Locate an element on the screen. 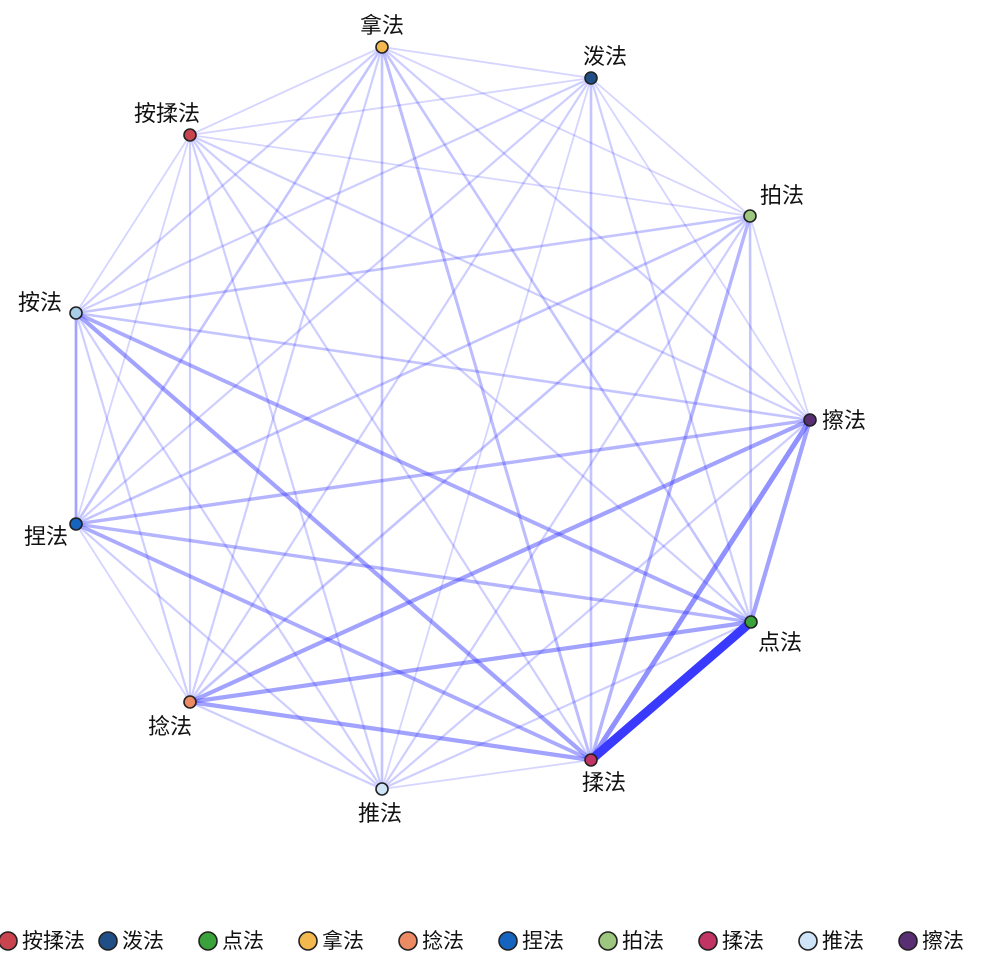 The image size is (992, 961). legend-label: 按揉法 is located at coordinates (53, 941).